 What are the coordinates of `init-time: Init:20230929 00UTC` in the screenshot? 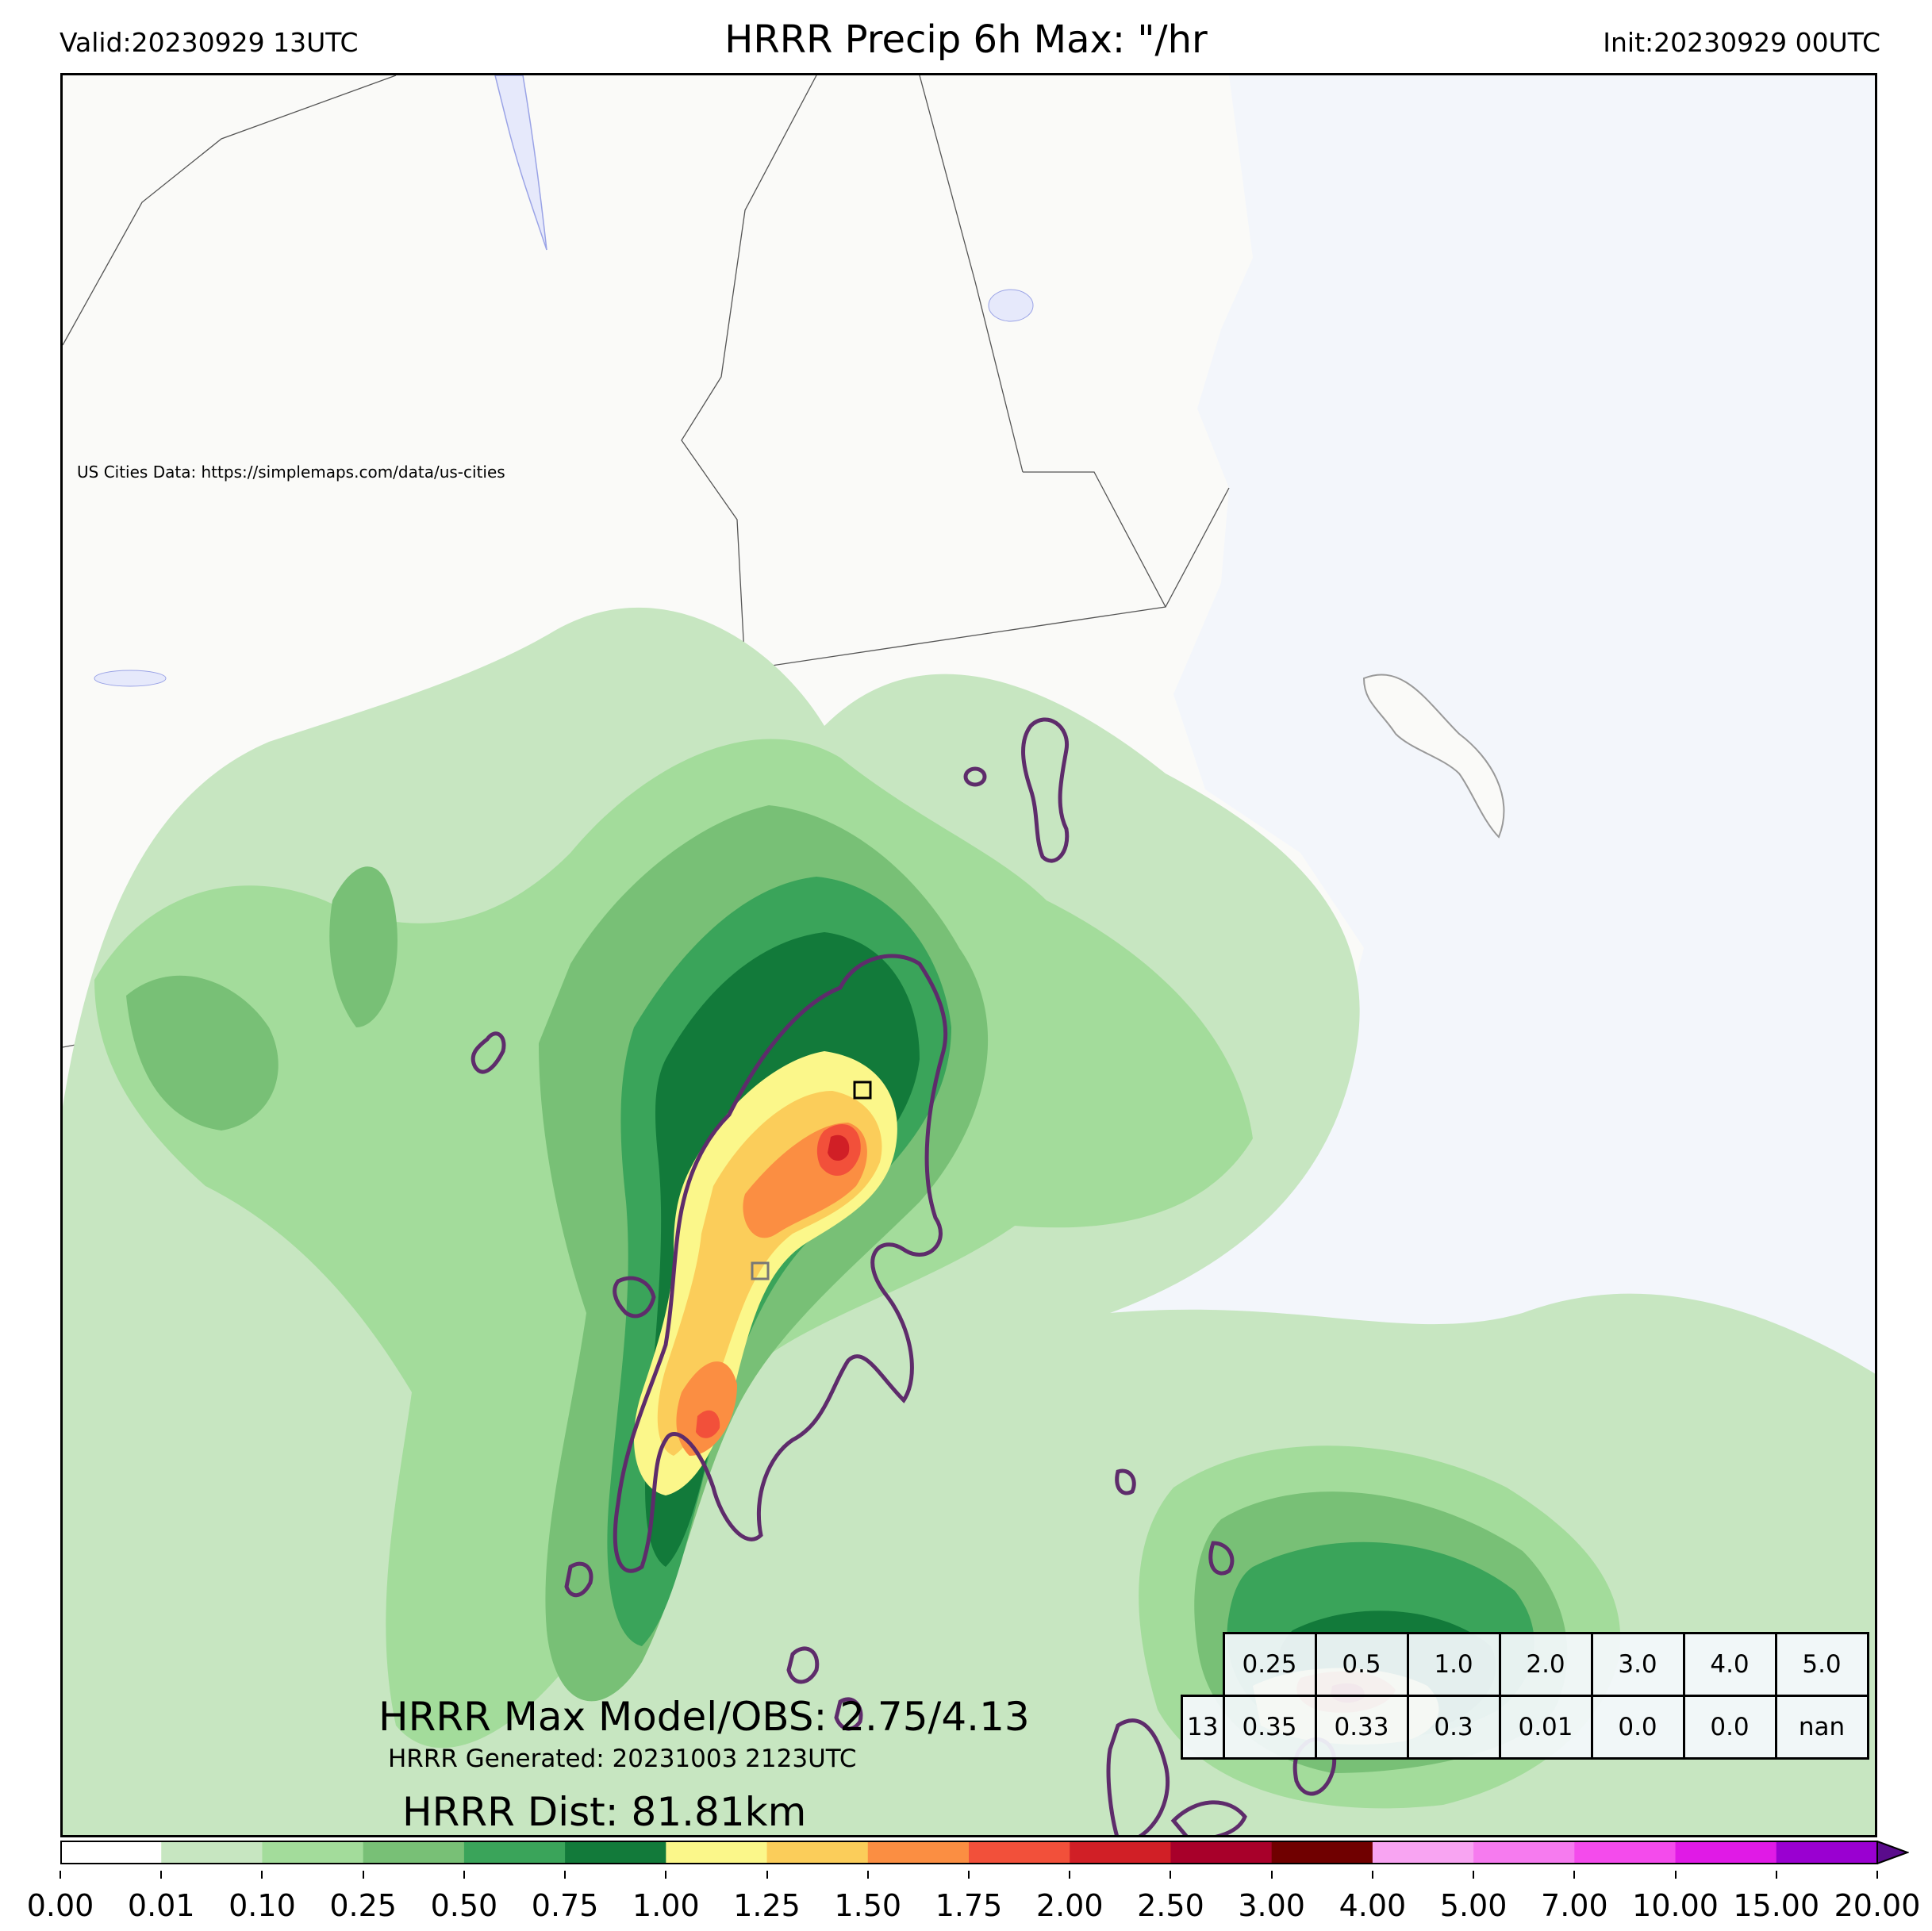 It's located at (1741, 42).